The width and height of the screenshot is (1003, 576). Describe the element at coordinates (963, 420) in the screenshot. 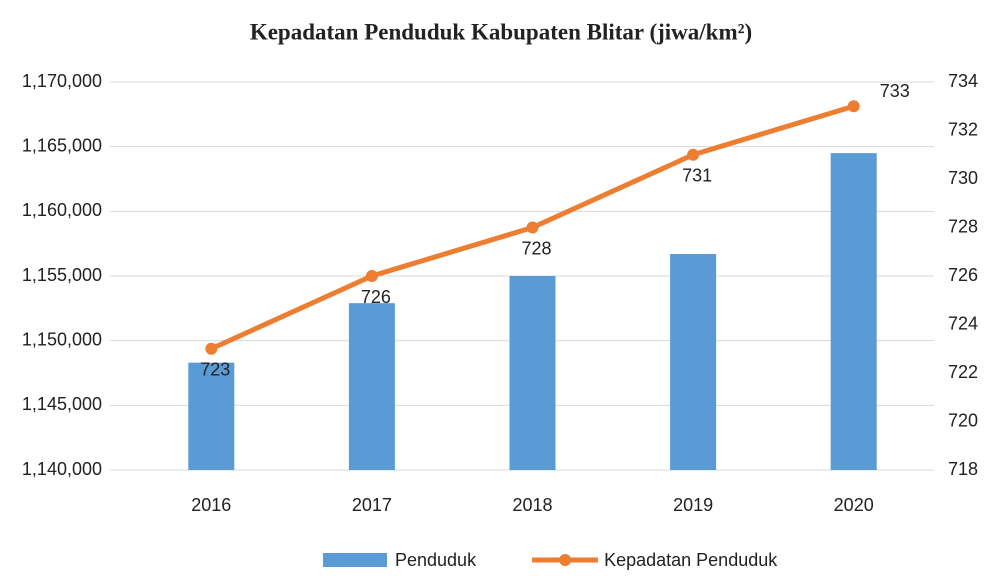

I see `y2-tick-label: 720` at that location.